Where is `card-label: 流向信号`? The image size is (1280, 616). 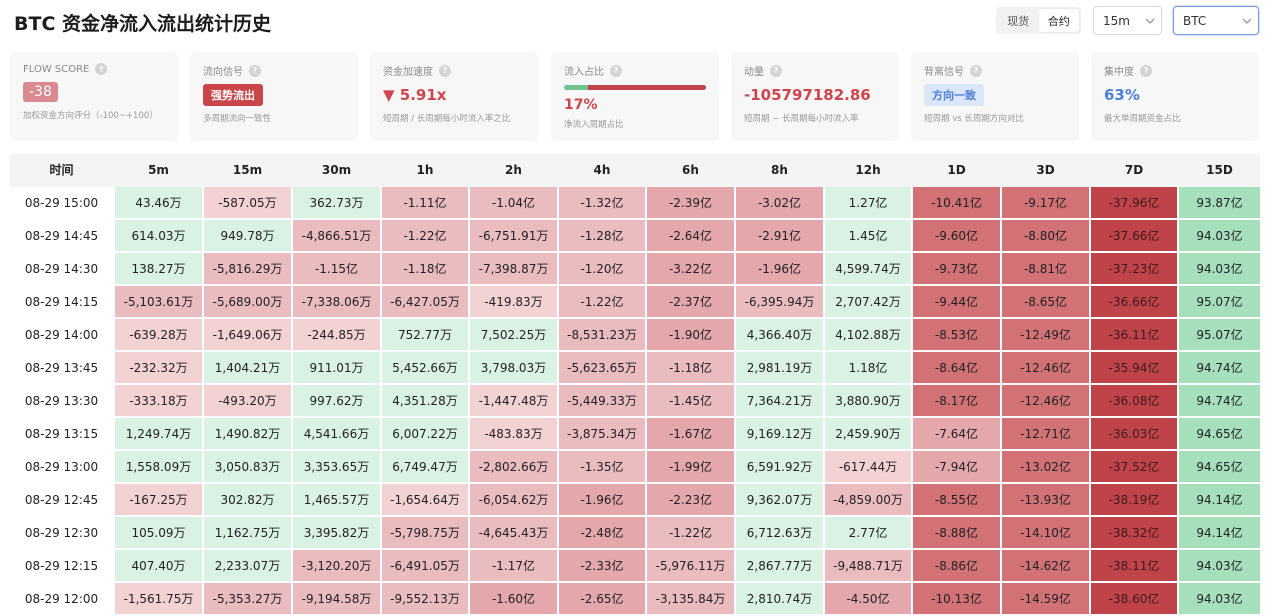 card-label: 流向信号 is located at coordinates (223, 72).